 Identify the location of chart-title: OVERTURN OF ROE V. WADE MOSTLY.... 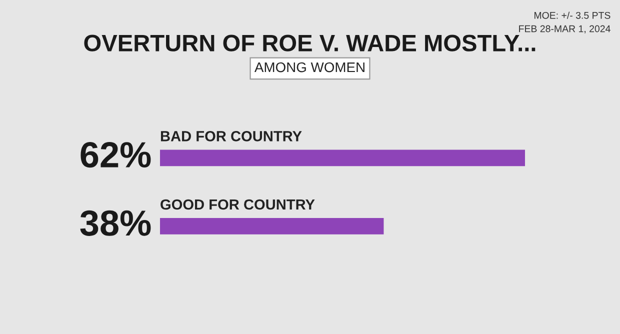
(310, 43).